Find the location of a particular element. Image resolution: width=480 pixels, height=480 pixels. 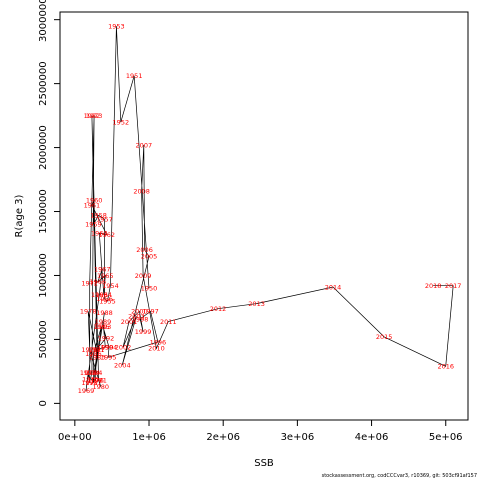

point-label: 2006 is located at coordinates (144, 250).